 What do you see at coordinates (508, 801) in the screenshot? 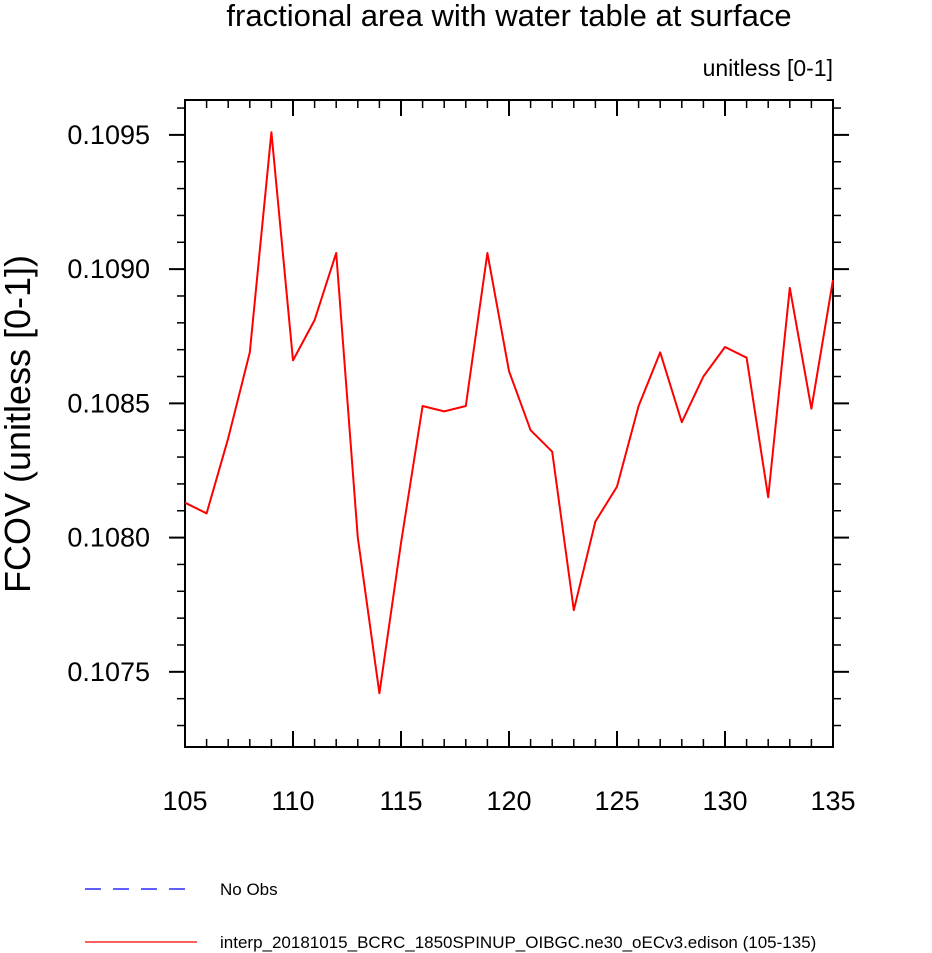
I see `x-tick-label: 120` at bounding box center [508, 801].